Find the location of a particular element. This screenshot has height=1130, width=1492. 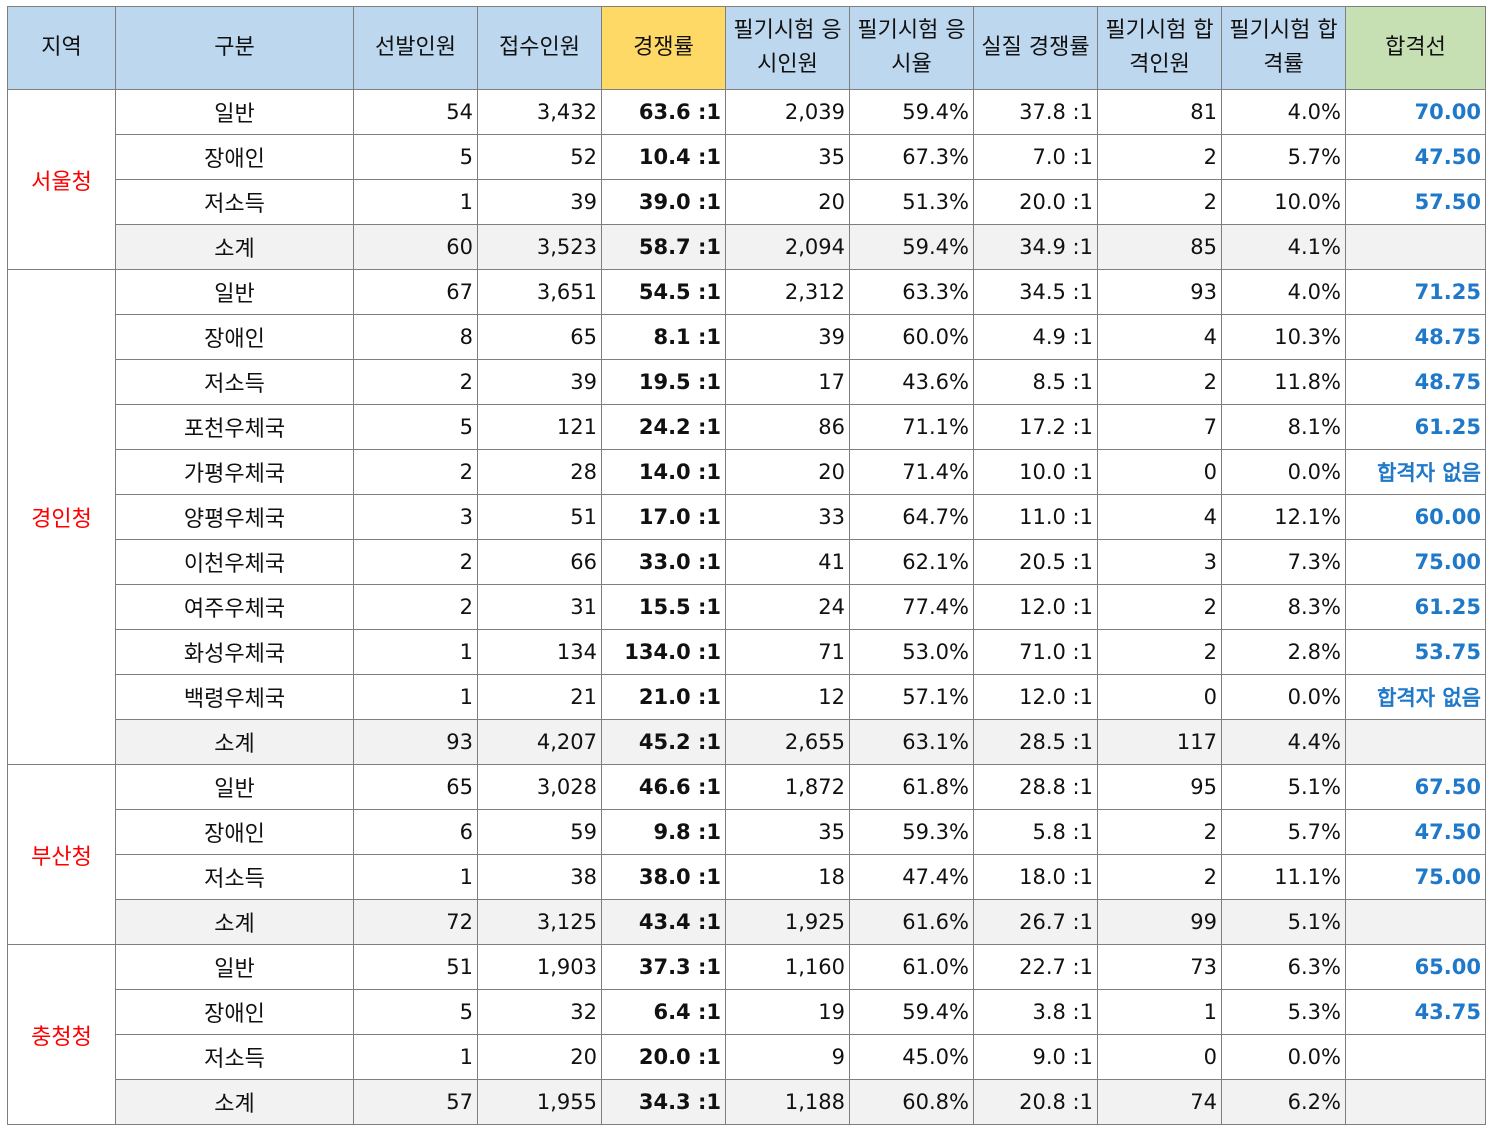

competition-ratio-cell: 21.0 :1 is located at coordinates (663, 697).